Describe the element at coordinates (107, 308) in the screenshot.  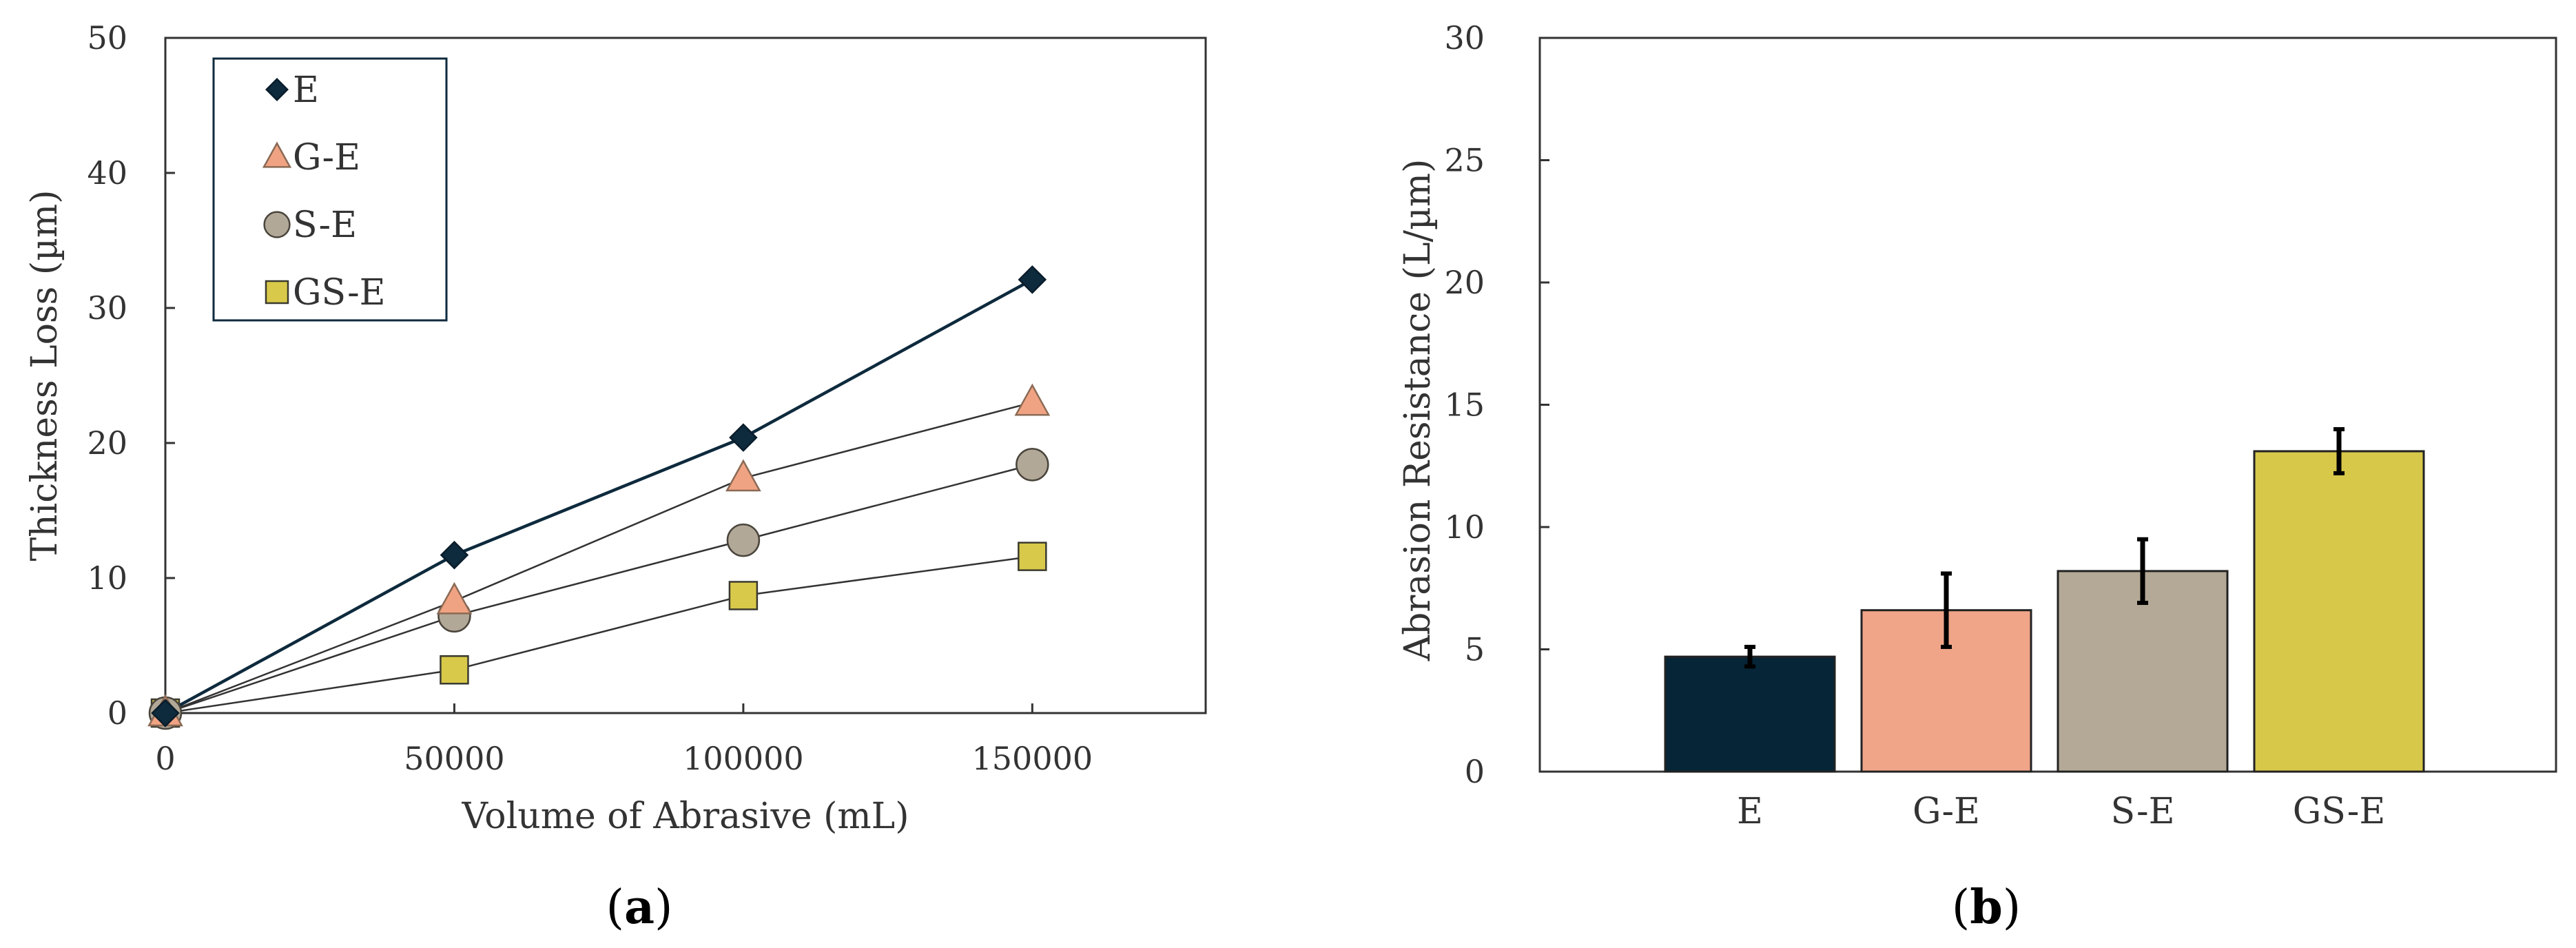
I see `chart-a-y-tick-label: 30` at that location.